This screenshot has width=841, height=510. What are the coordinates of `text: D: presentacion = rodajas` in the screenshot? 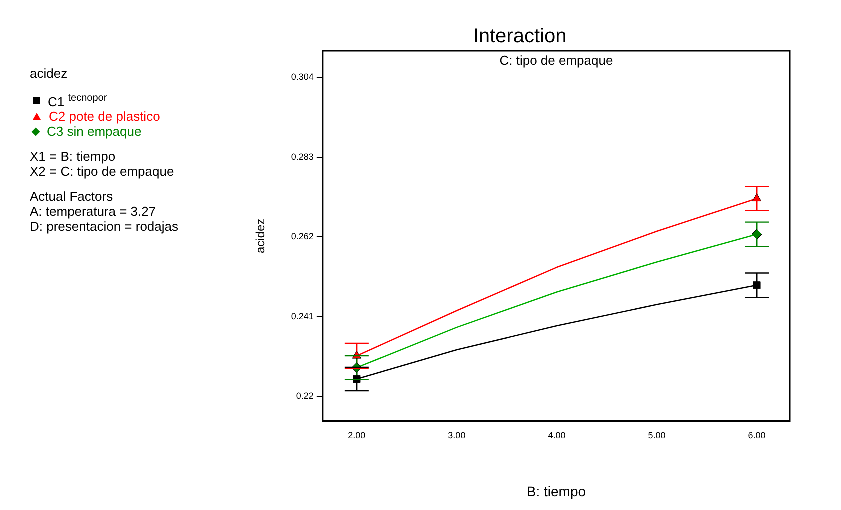 It's located at (105, 226).